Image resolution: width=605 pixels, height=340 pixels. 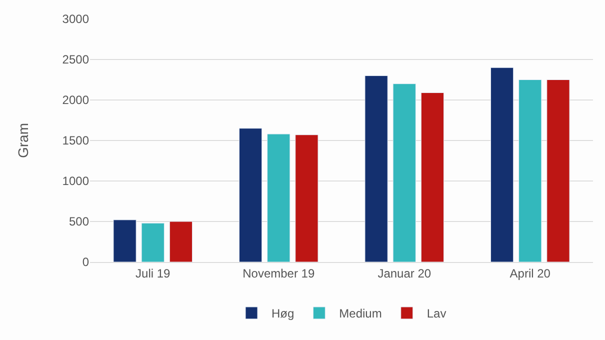 What do you see at coordinates (76, 141) in the screenshot?
I see `y-tick-label: 1500` at bounding box center [76, 141].